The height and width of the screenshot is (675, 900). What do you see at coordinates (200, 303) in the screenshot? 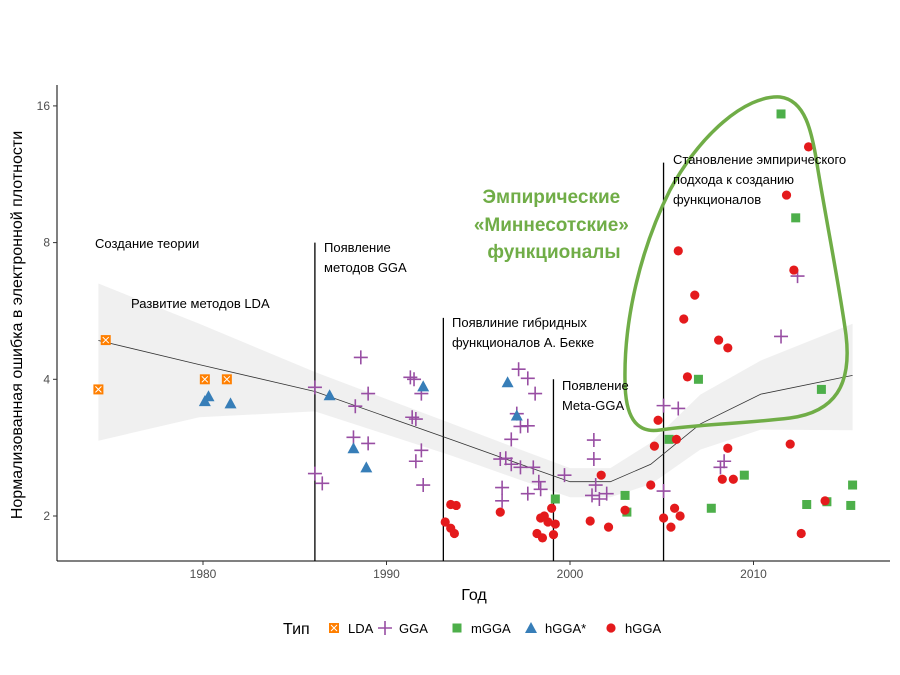
I see `annotation-lda: Развитие методов LDA` at bounding box center [200, 303].